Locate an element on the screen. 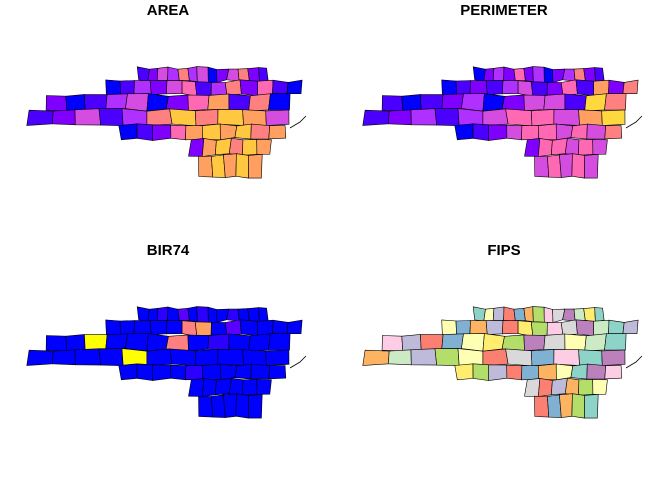 This screenshot has width=672, height=480. panel-title-area: AREA is located at coordinates (168, 10).